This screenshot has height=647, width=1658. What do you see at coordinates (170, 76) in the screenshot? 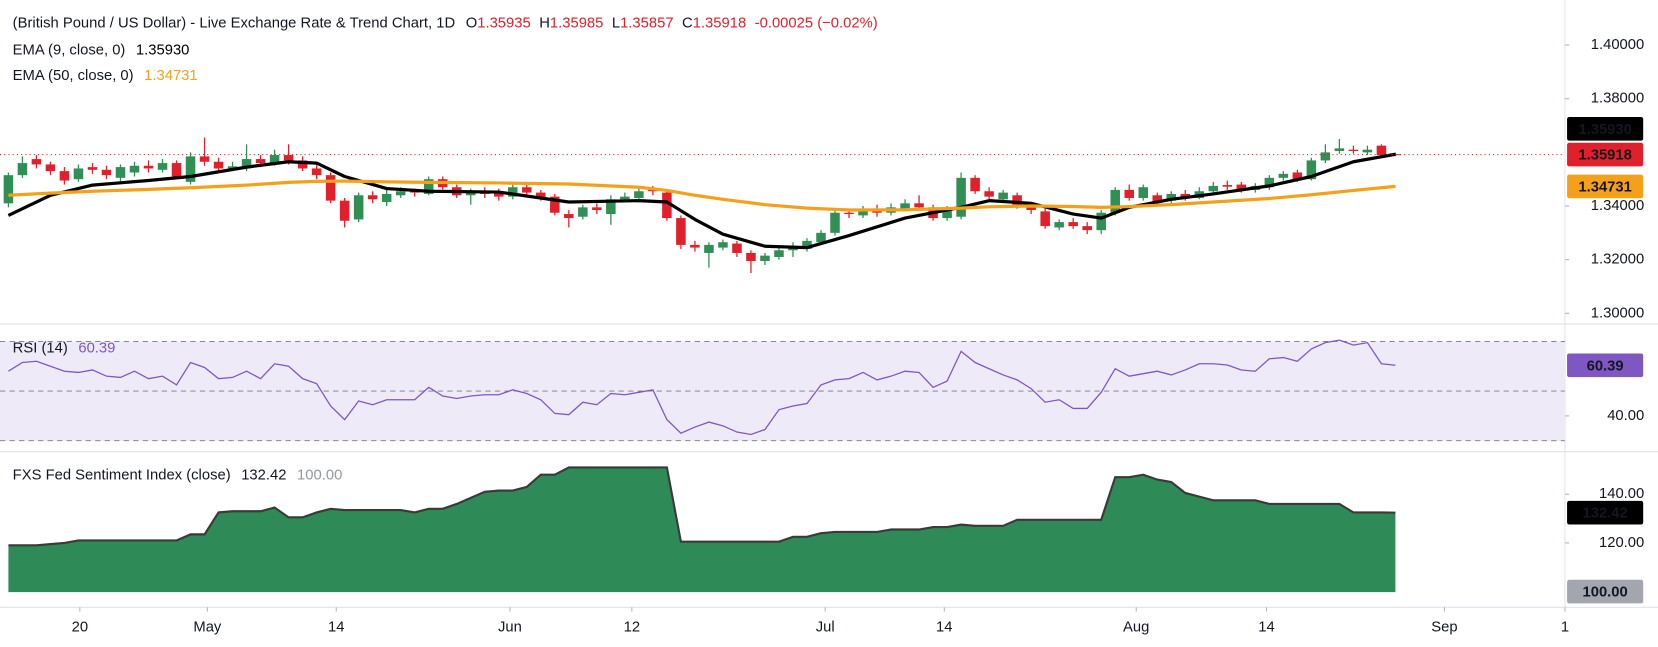
I see `legend-value: 1.34731` at bounding box center [170, 76].